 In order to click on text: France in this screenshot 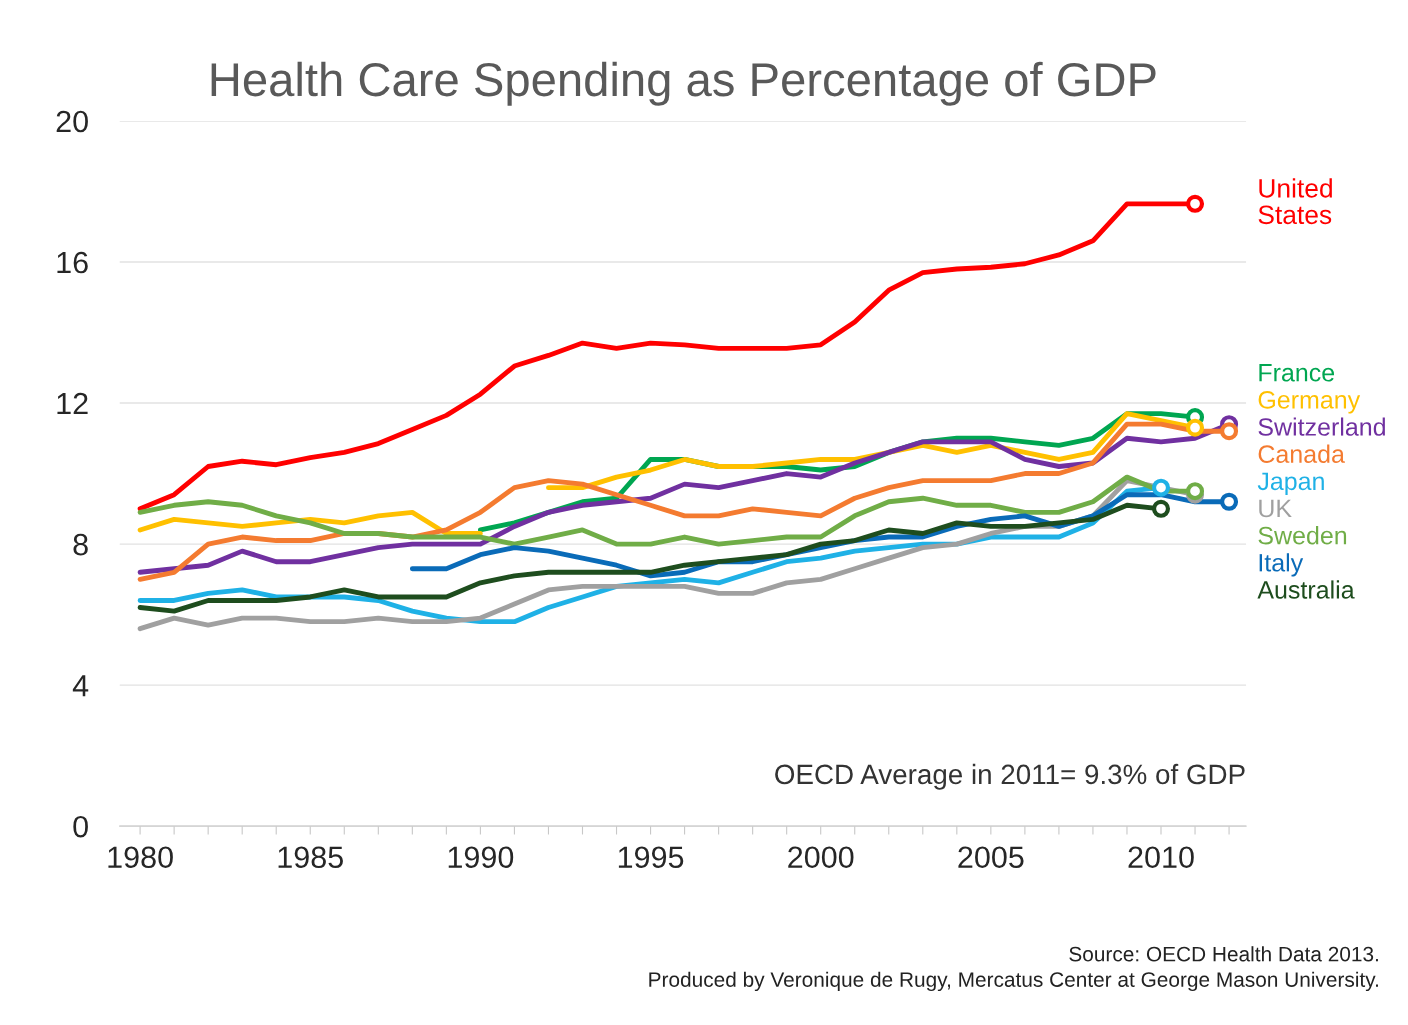, I will do `click(1297, 373)`.